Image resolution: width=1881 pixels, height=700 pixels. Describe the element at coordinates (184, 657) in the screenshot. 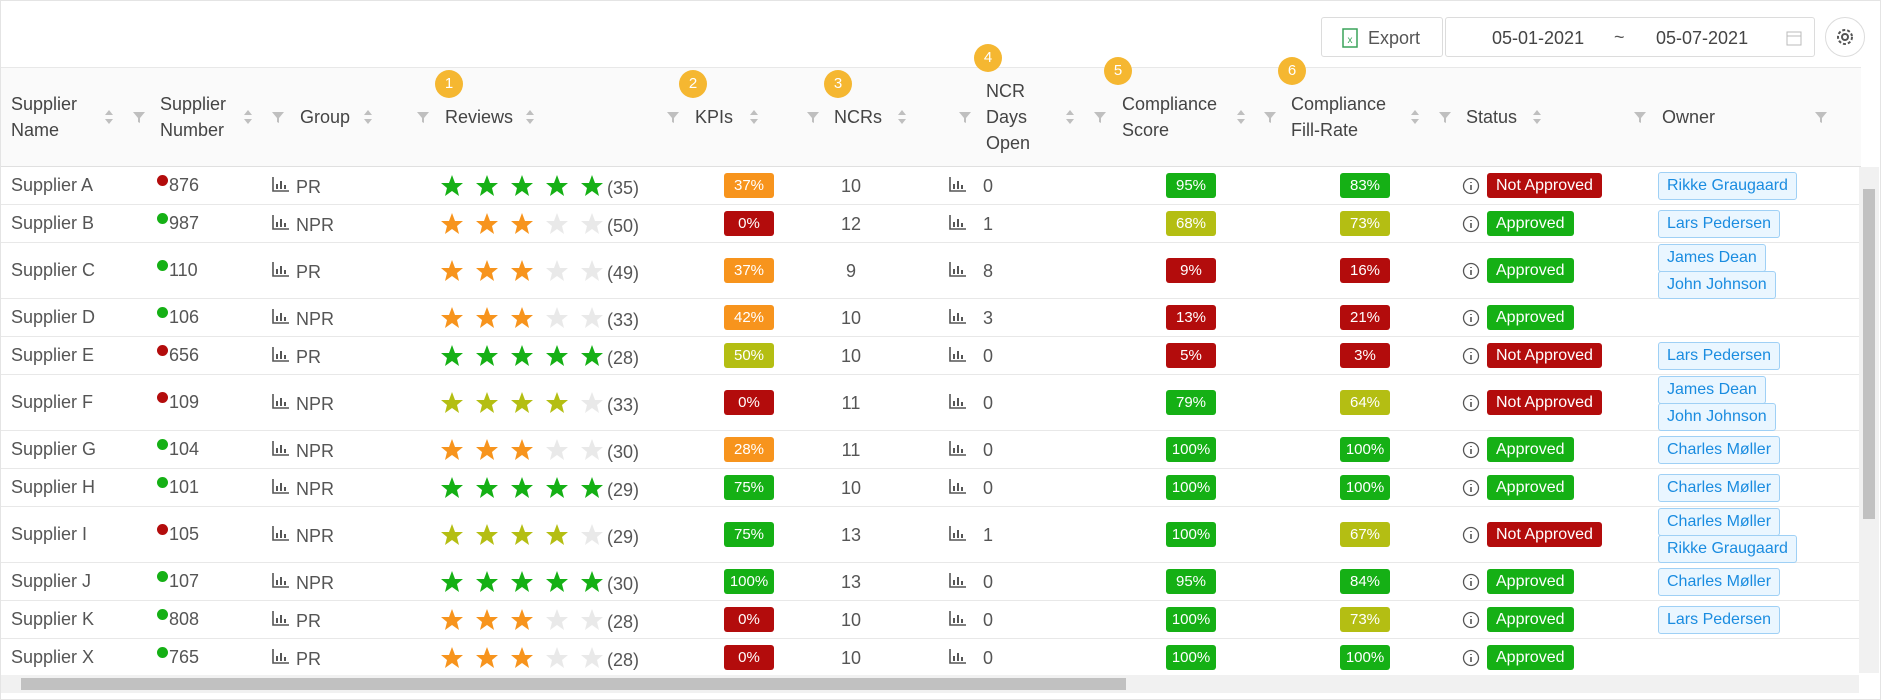

I see `supplier-number: 765` at that location.